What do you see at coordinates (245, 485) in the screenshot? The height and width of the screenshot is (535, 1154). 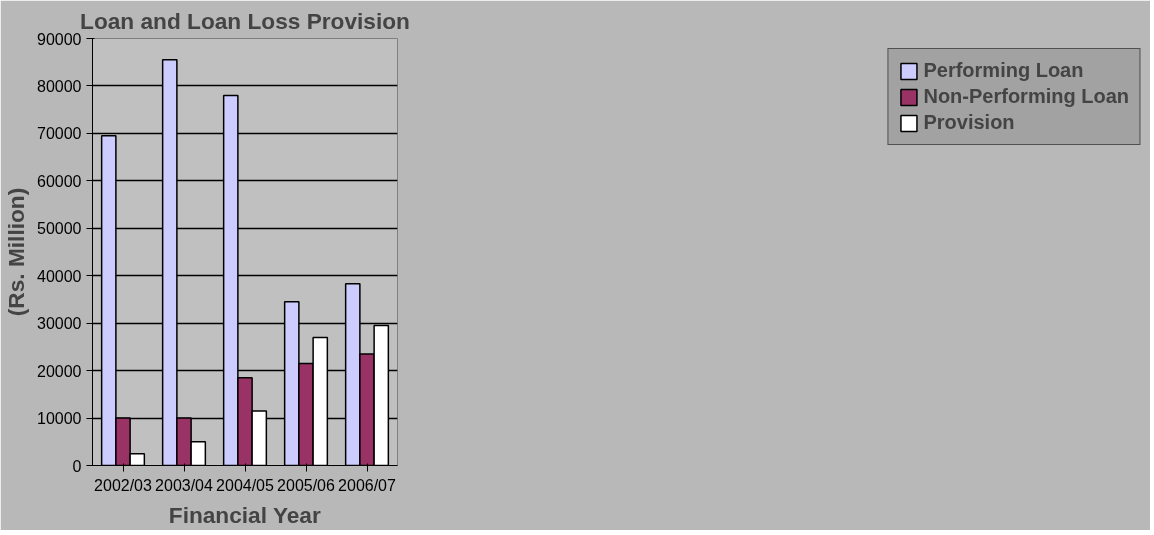 I see `x-tick-label: 2004/05` at bounding box center [245, 485].